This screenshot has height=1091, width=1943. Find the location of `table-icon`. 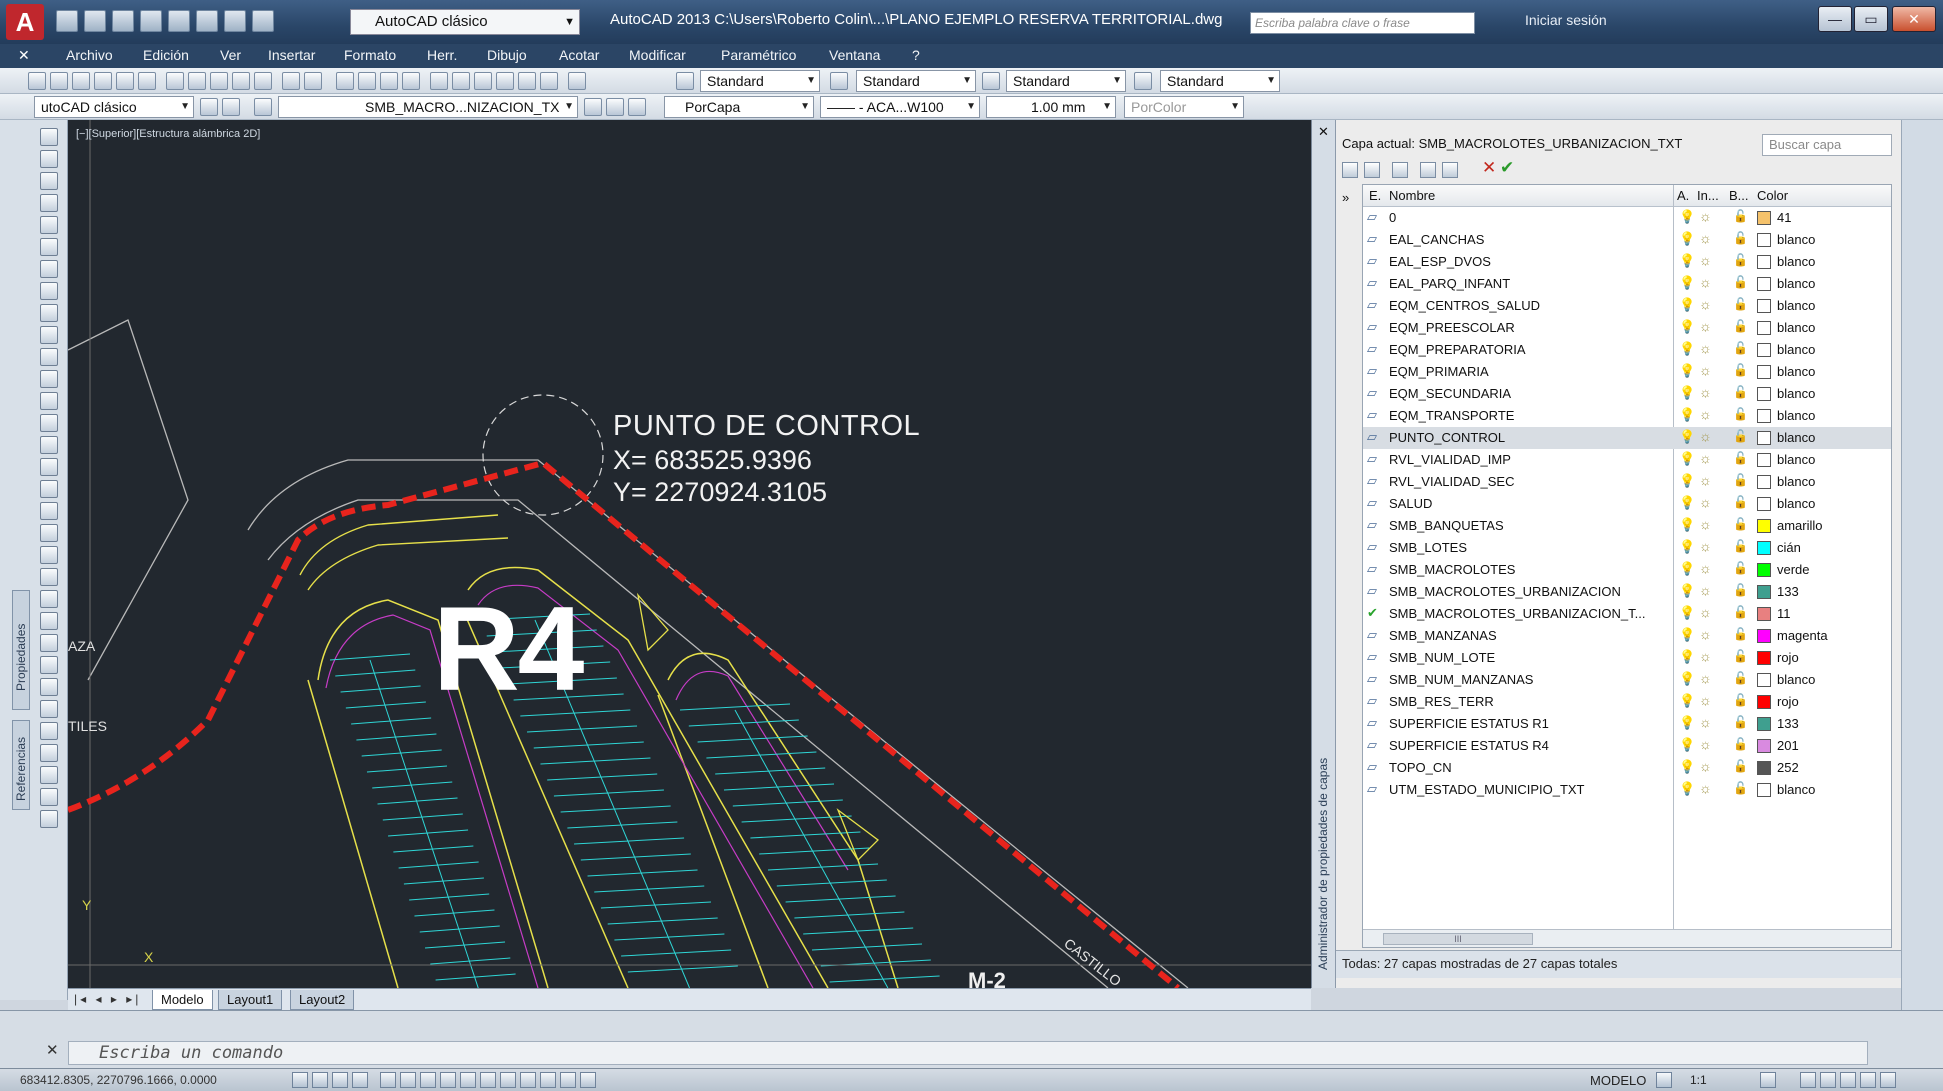

table-icon is located at coordinates (49, 511).